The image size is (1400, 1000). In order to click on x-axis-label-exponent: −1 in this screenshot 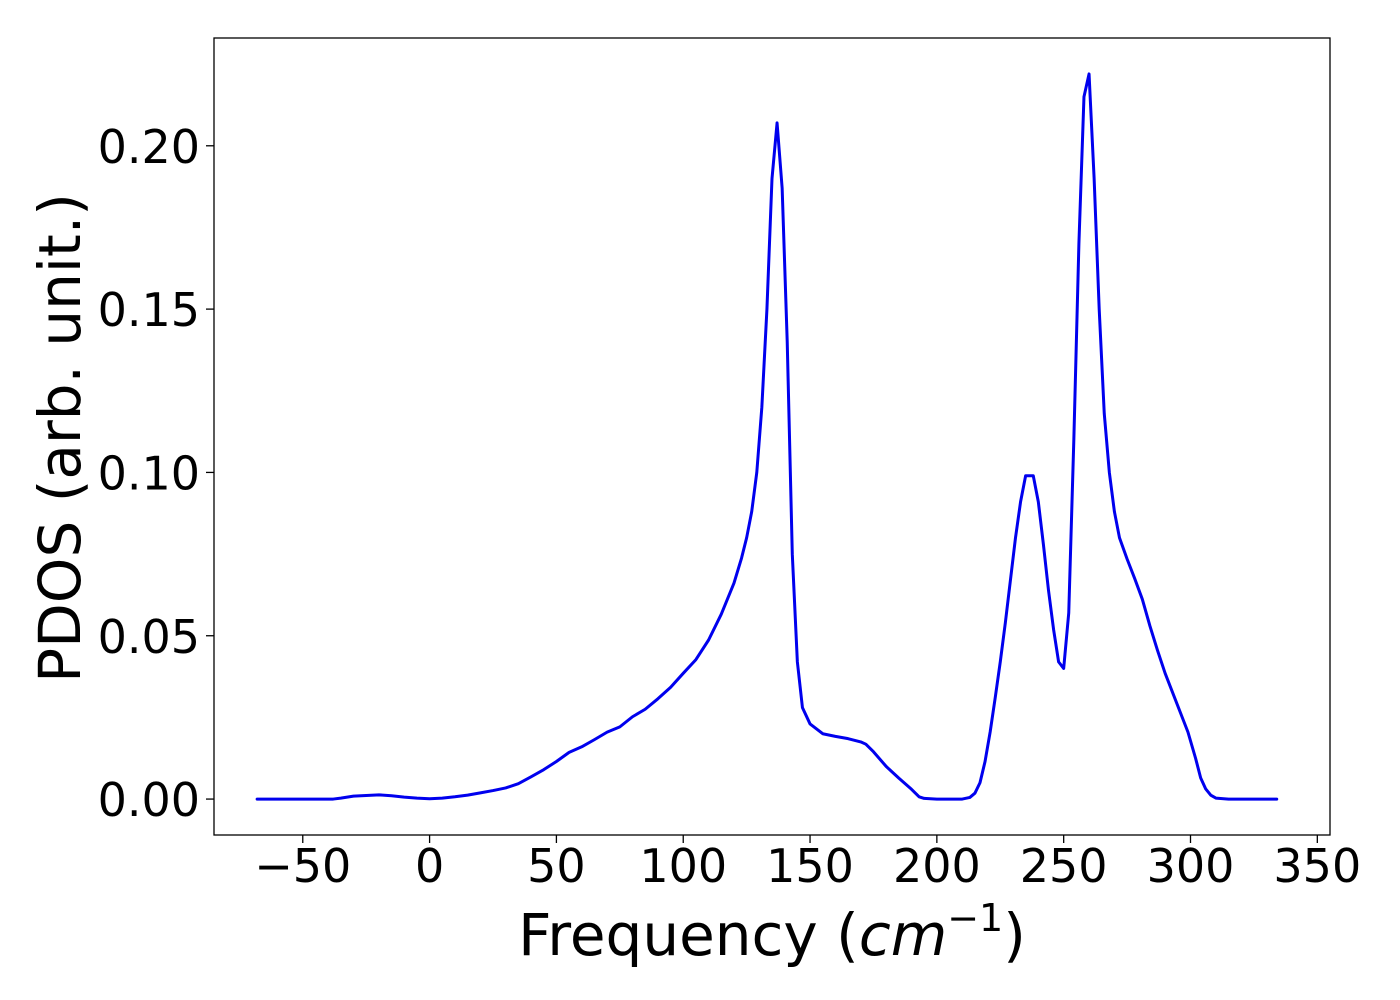, I will do `click(975, 918)`.